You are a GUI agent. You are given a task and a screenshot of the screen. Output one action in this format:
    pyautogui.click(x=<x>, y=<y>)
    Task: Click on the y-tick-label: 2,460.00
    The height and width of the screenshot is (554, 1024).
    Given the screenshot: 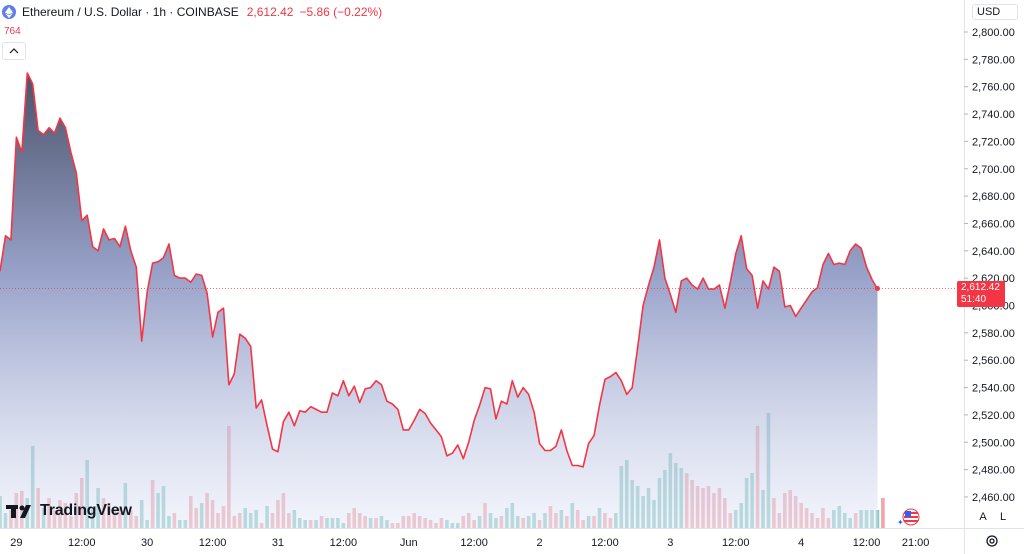 What is the action you would take?
    pyautogui.click(x=993, y=498)
    